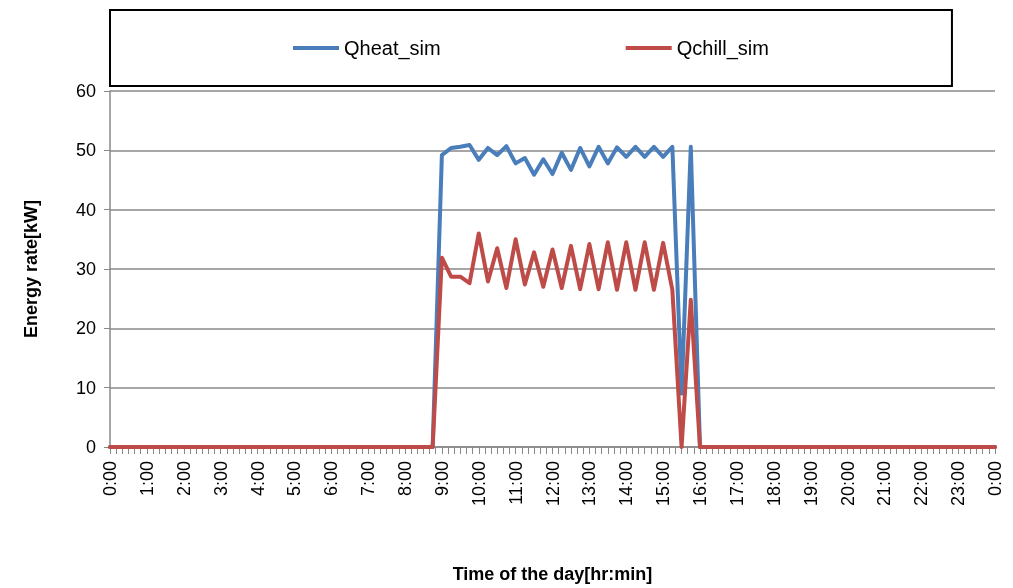 This screenshot has width=1013, height=588. What do you see at coordinates (85, 91) in the screenshot?
I see `y-tick-label: 60` at bounding box center [85, 91].